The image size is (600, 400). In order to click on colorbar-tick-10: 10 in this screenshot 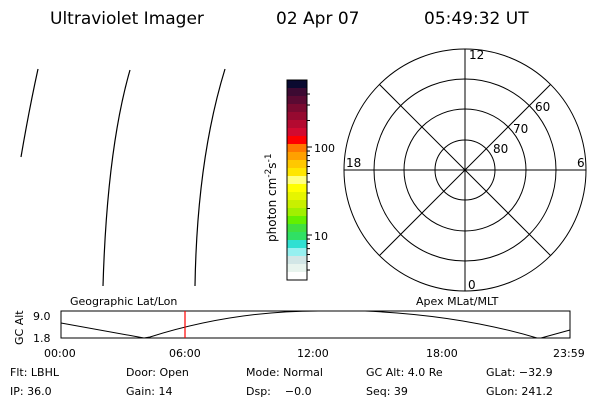, I will do `click(321, 236)`.